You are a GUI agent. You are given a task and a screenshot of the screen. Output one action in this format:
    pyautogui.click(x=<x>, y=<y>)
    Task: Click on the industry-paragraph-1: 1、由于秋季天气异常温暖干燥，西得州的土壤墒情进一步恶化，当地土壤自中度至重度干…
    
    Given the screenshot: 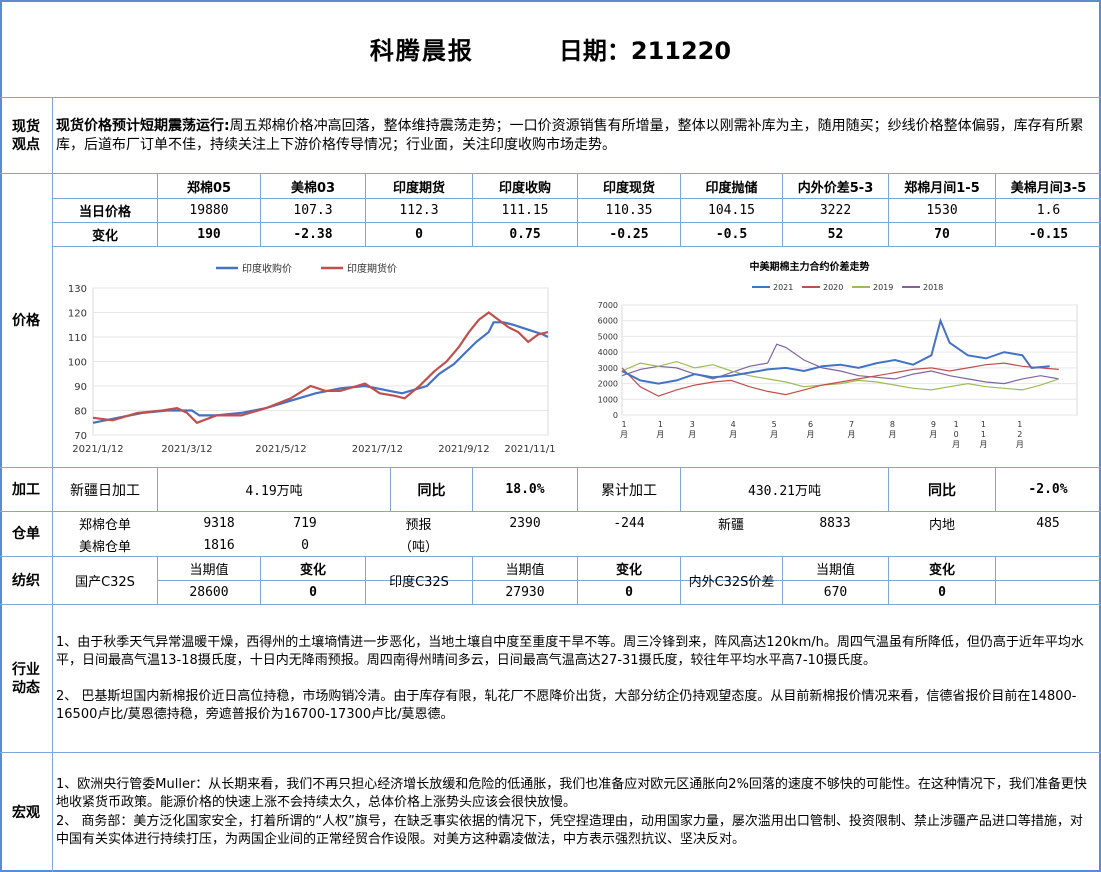 What is the action you would take?
    pyautogui.click(x=570, y=651)
    